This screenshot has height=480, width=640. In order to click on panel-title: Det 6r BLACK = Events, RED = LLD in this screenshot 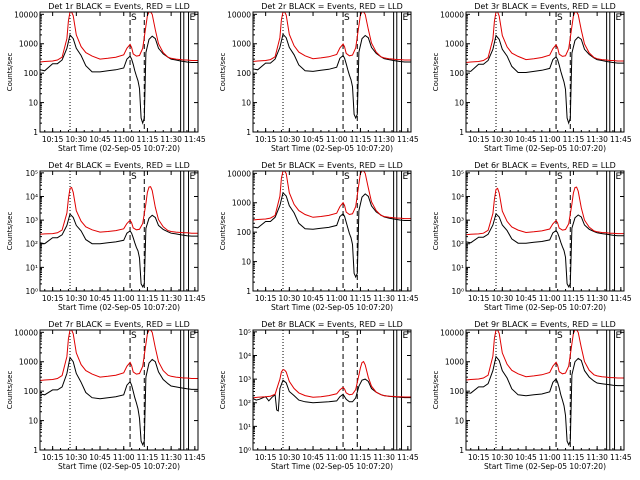, I will do `click(545, 165)`.